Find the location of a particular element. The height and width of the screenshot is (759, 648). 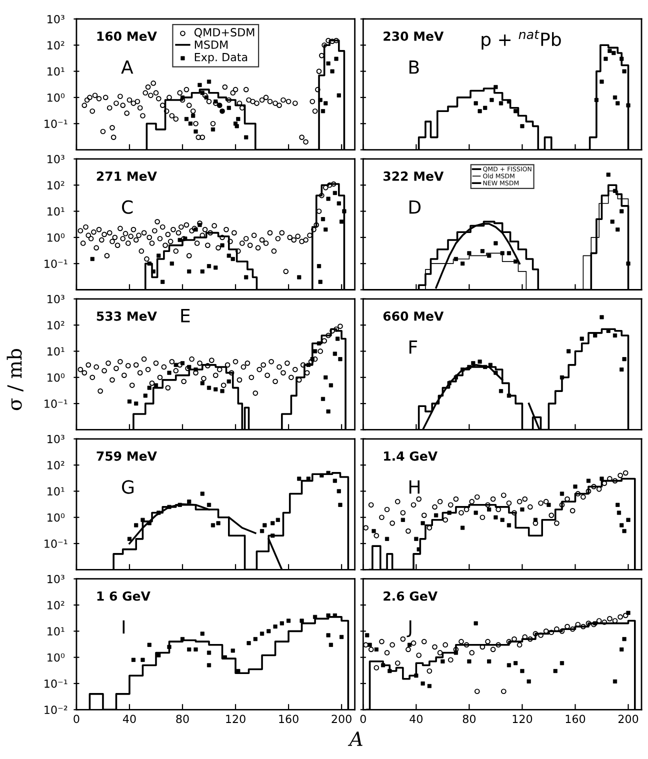

annotation: 271 MeV is located at coordinates (126, 176).